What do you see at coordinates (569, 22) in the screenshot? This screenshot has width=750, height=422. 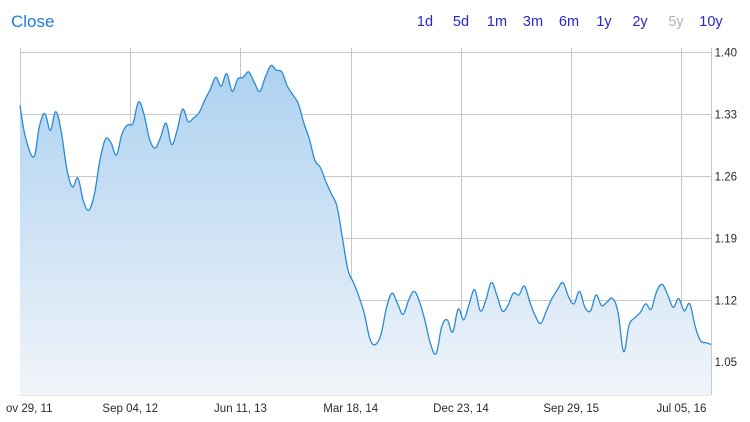 I see `range-button-6m: 6m` at bounding box center [569, 22].